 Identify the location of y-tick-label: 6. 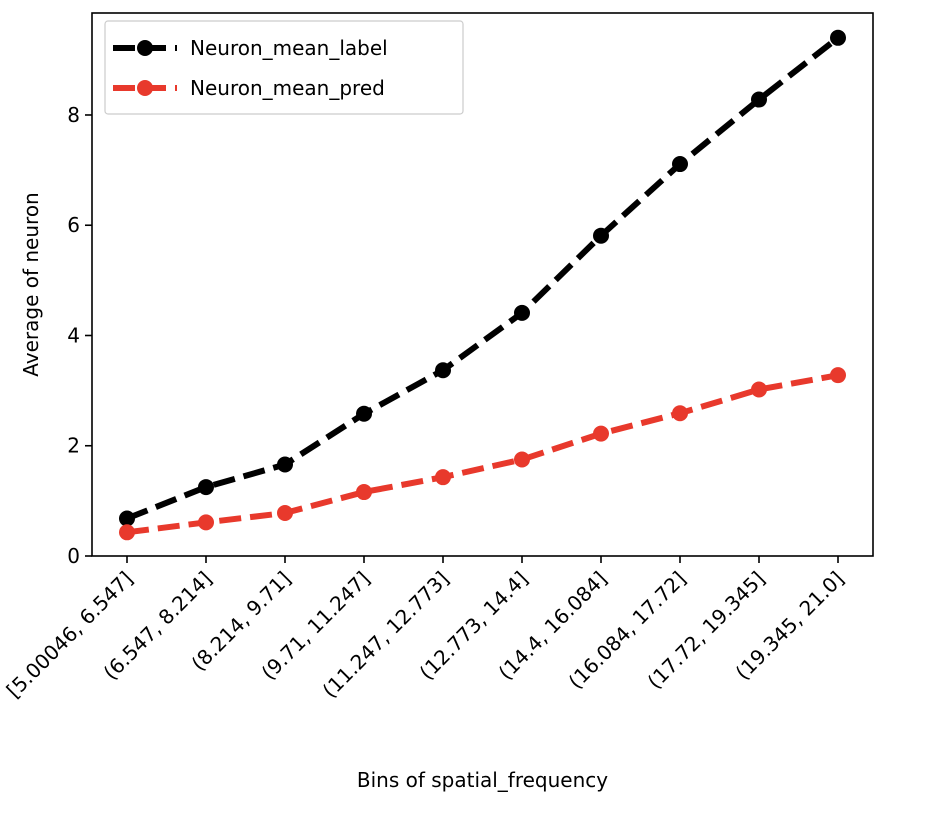
(73, 225).